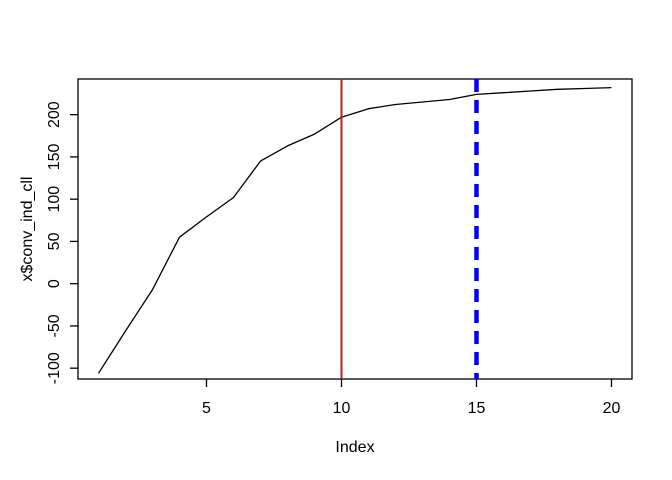  I want to click on x-axis-title: Index, so click(354, 447).